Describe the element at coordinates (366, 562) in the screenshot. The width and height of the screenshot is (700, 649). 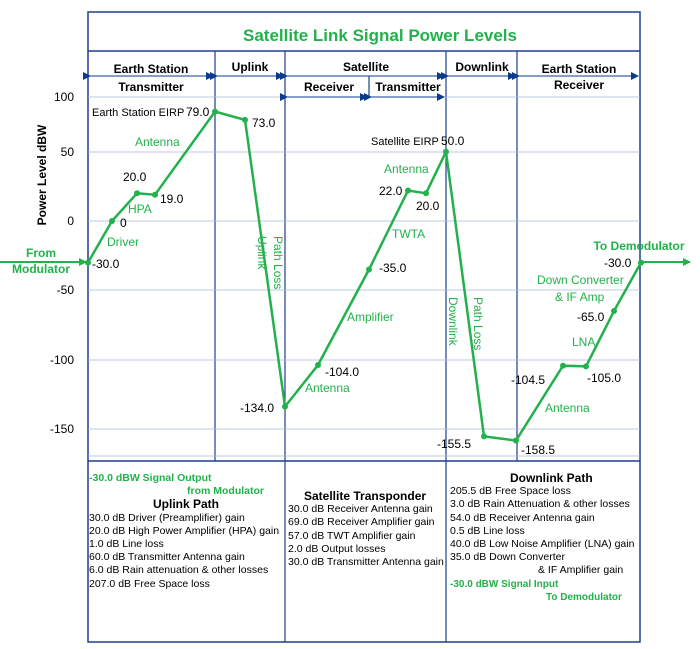
I see `satellite-transponder-line: 30.0 dB Transmitter Antenna gain` at that location.